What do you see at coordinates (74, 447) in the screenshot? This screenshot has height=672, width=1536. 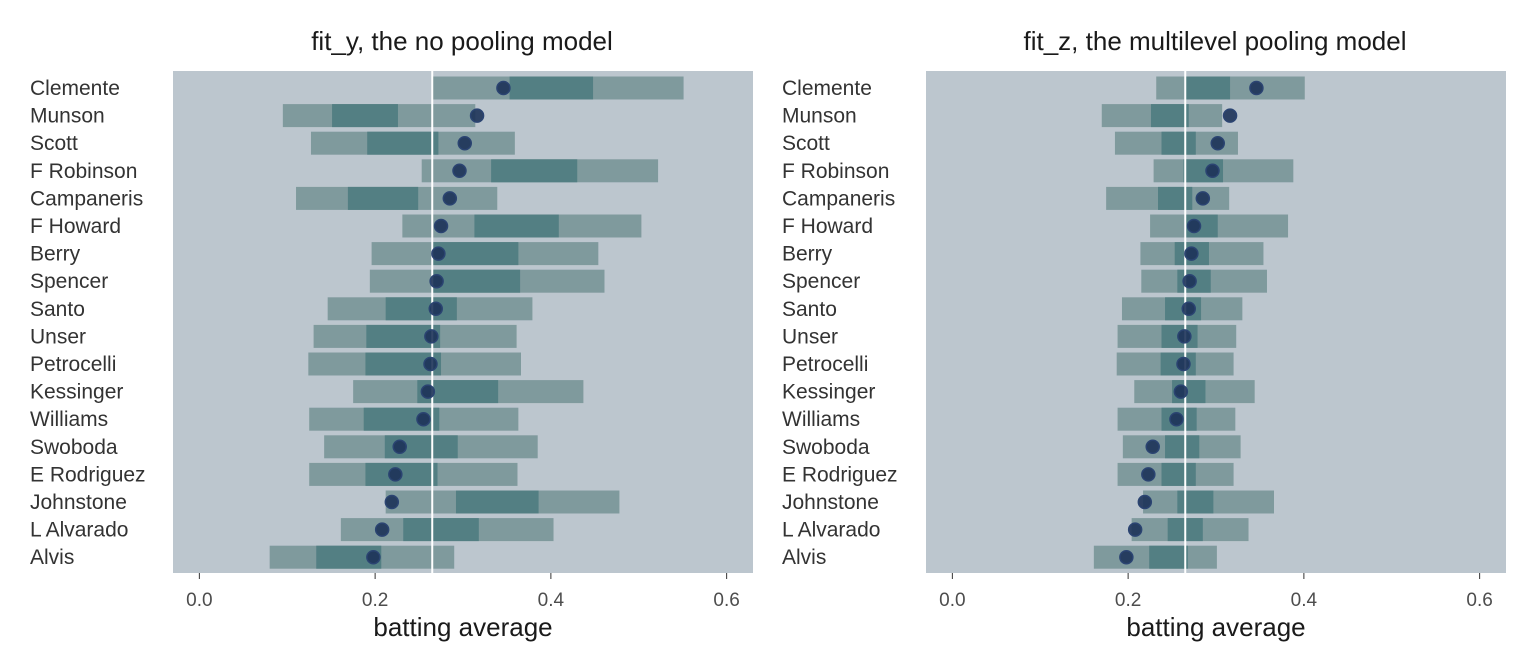 I see `player-label: Swoboda` at bounding box center [74, 447].